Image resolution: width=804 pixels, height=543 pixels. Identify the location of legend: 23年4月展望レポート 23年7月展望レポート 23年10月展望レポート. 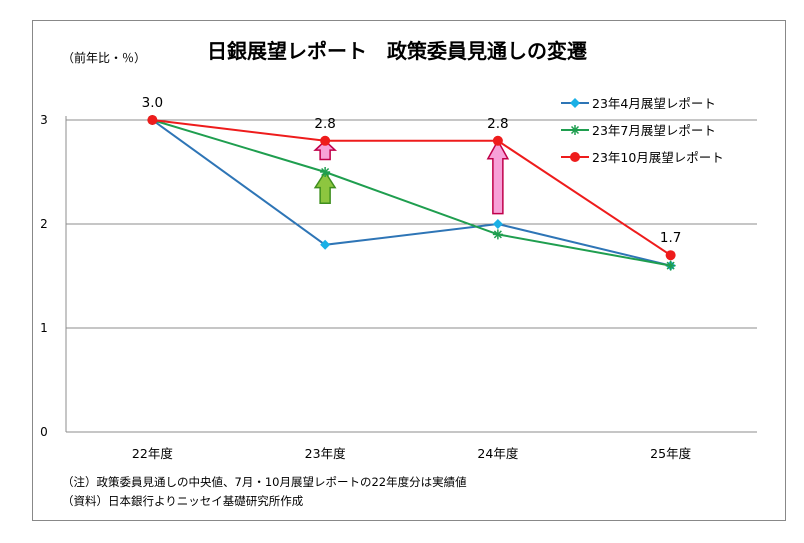
(642, 130).